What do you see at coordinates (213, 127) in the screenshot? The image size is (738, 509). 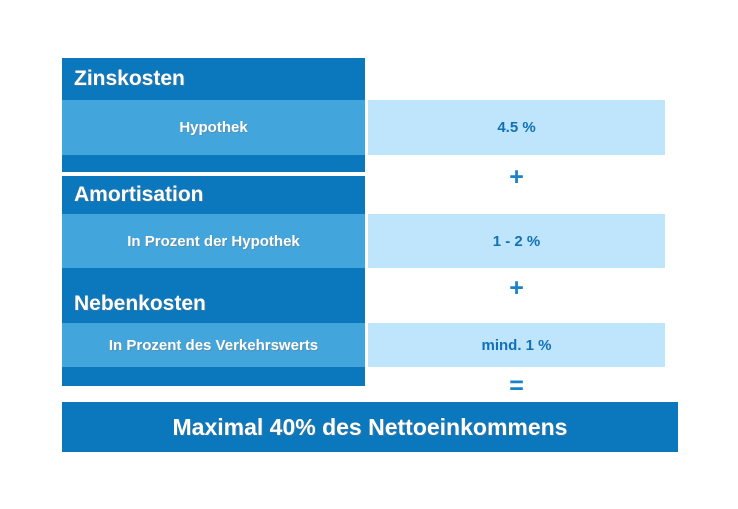 I see `category-label-hypothek: Hypothek` at bounding box center [213, 127].